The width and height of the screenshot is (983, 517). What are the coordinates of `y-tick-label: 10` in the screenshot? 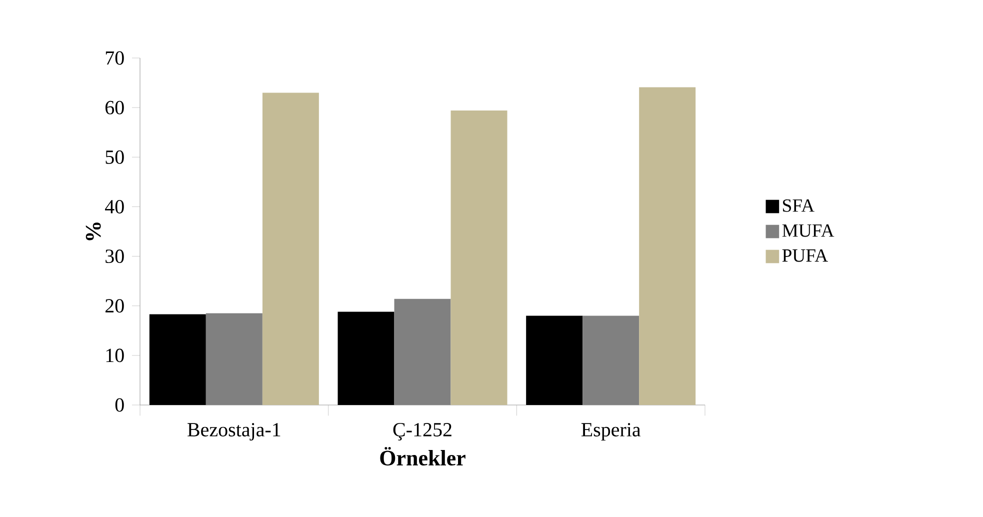 It's located at (115, 355).